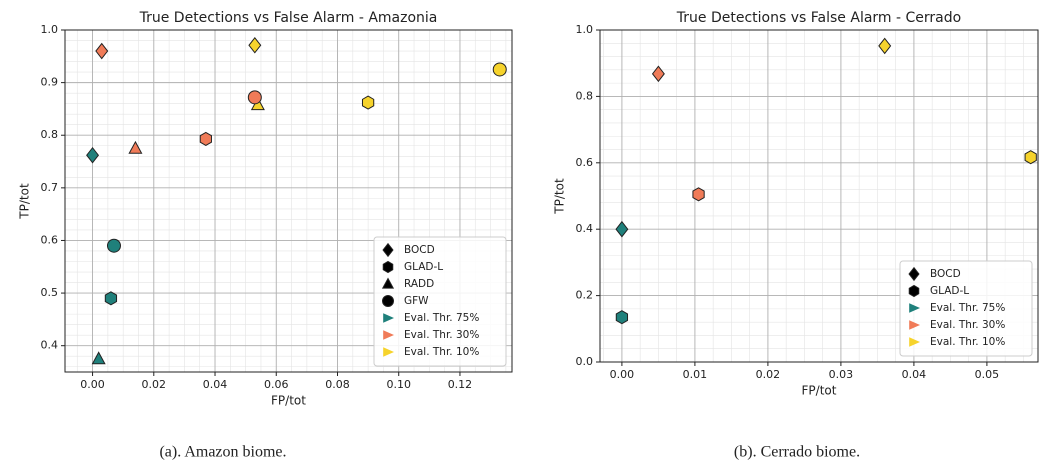  Describe the element at coordinates (222, 452) in the screenshot. I see `caption: (a). Amazon biome.` at that location.